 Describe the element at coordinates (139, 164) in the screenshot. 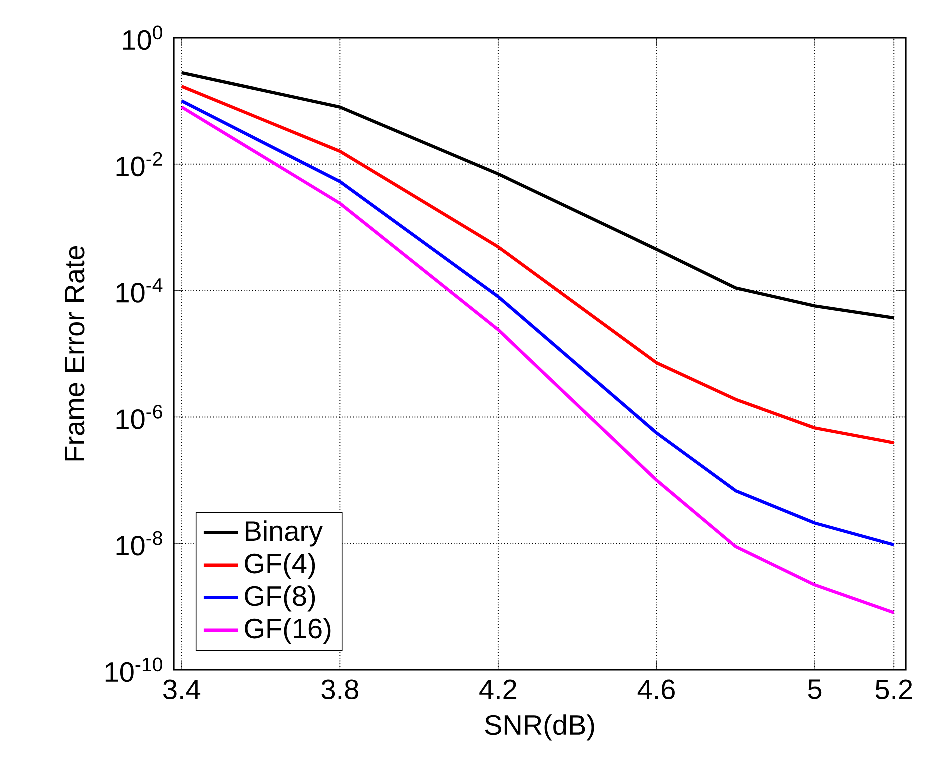

I see `y-tick-label: 10$^{-2}$` at that location.